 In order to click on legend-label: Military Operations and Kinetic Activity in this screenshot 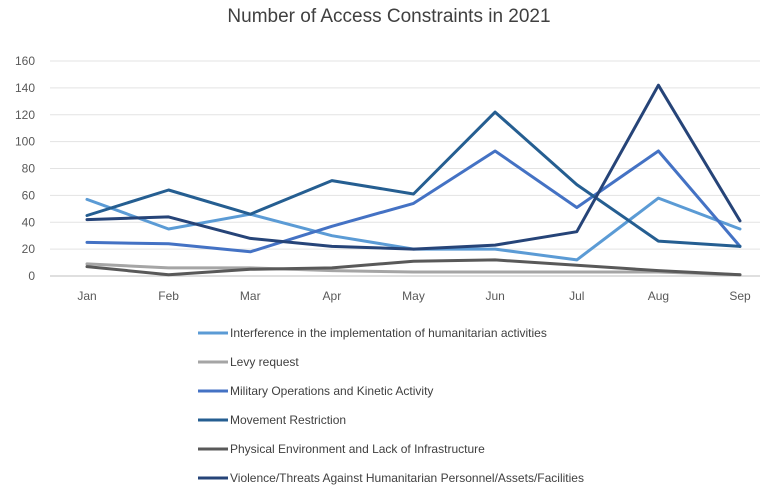, I will do `click(331, 391)`.